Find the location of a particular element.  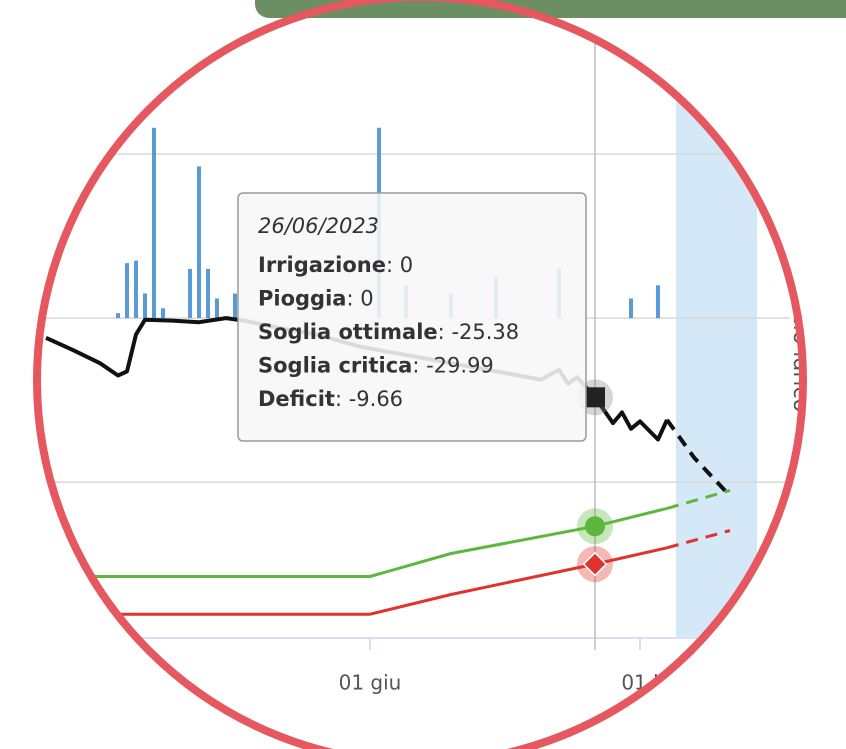

header-bar is located at coordinates (550, 9).